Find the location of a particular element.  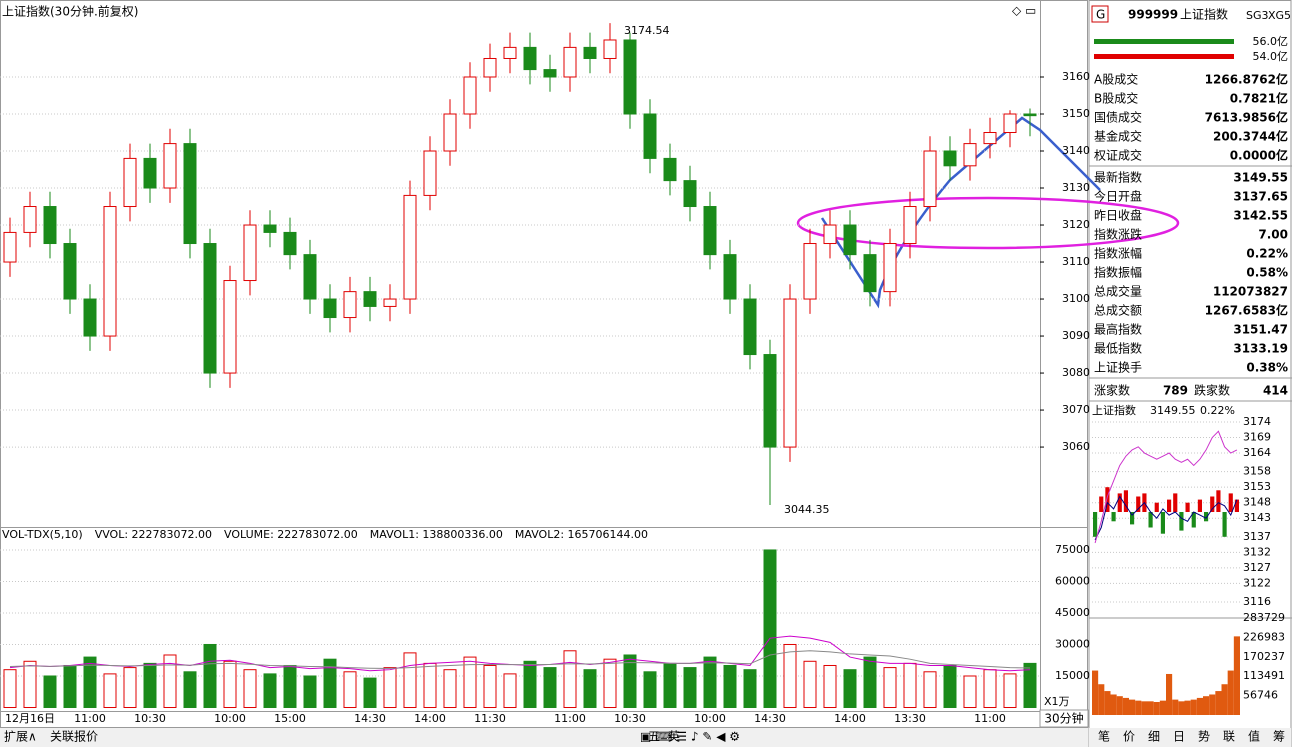

tag: SG3 is located at coordinates (1257, 15).